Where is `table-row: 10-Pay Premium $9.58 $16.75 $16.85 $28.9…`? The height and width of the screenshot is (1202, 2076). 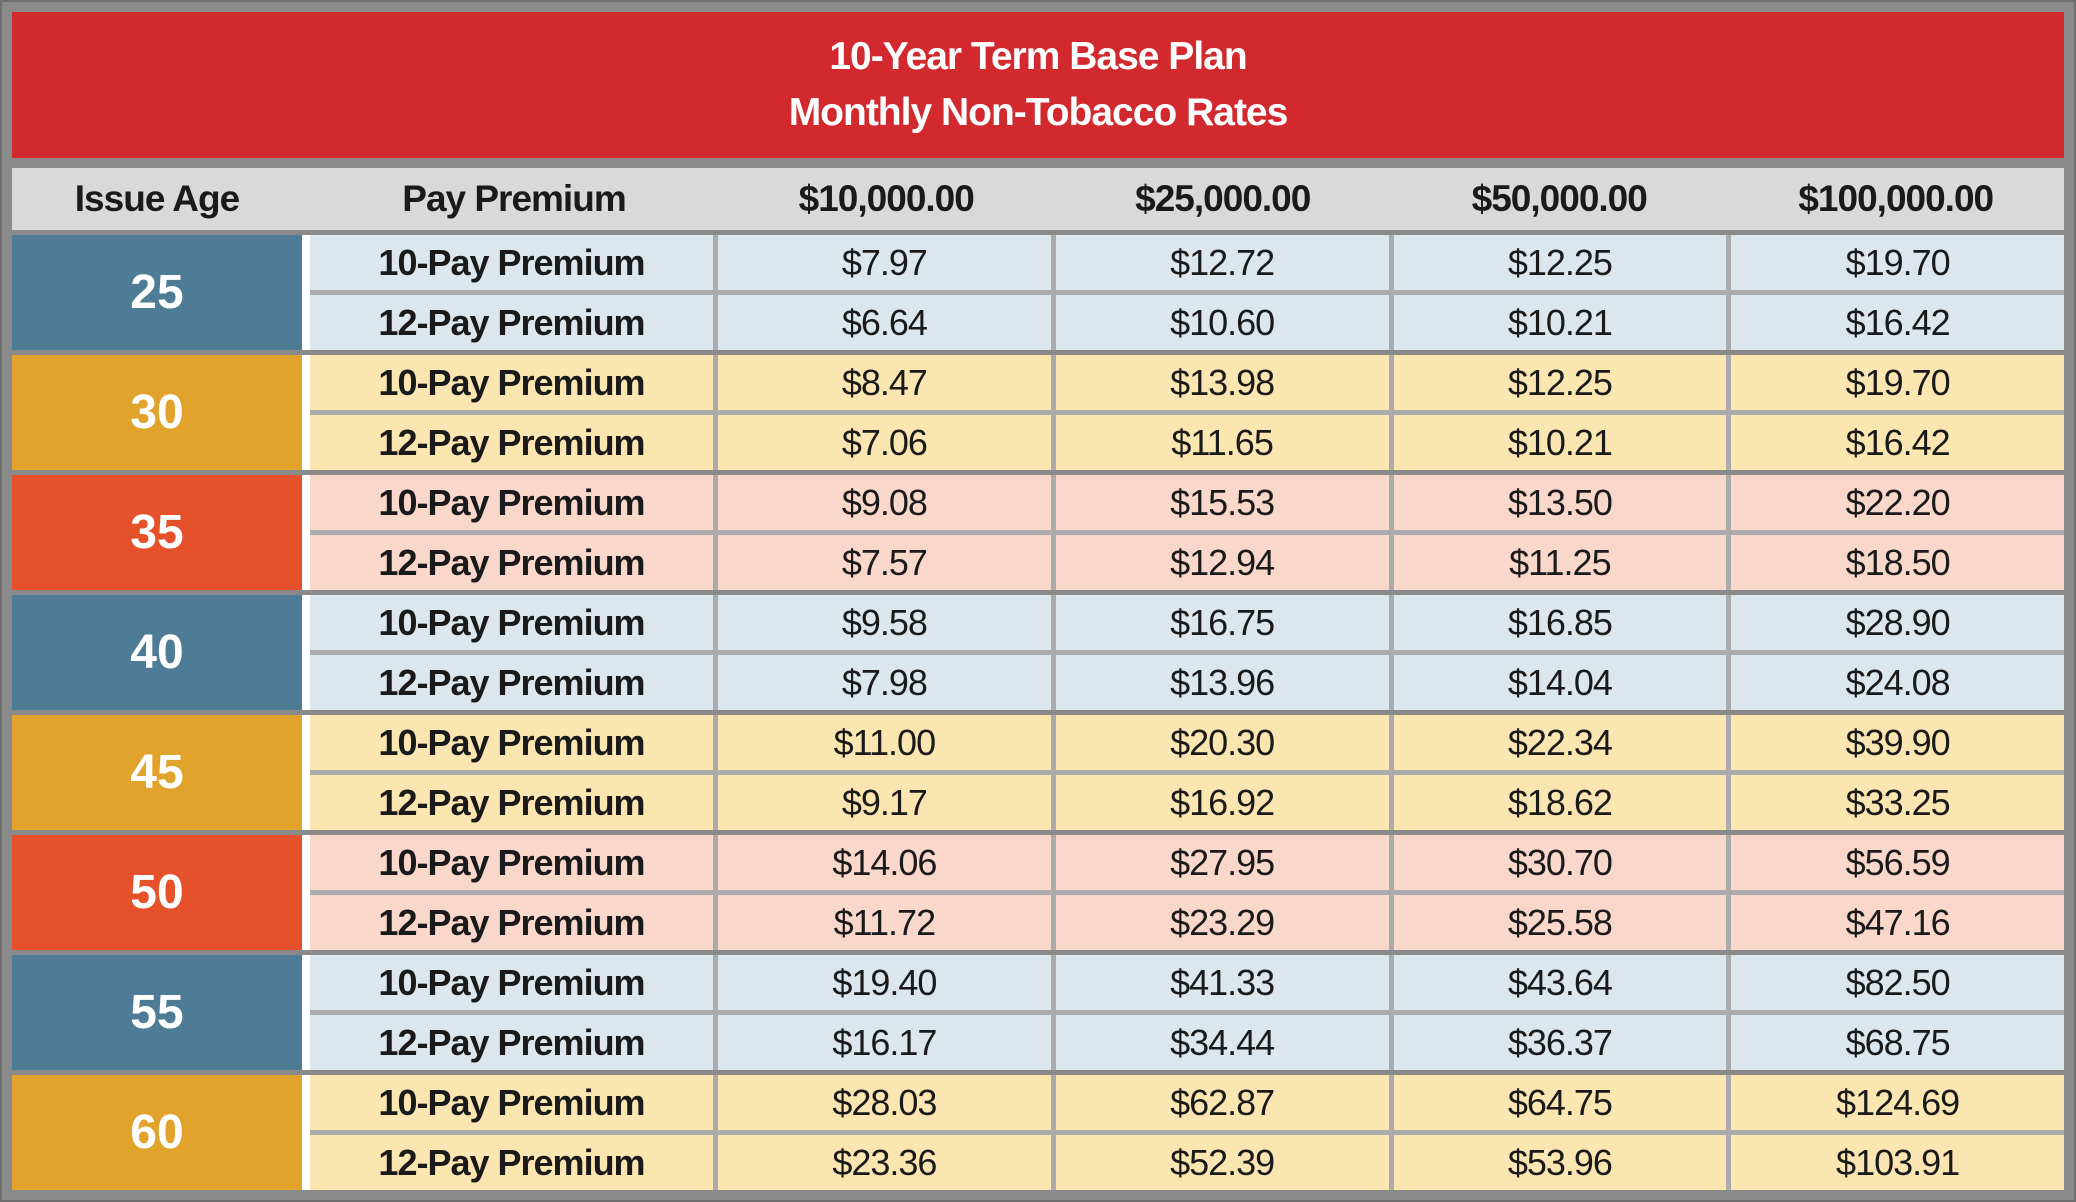 table-row: 10-Pay Premium $9.58 $16.75 $16.85 $28.9… is located at coordinates (1187, 622).